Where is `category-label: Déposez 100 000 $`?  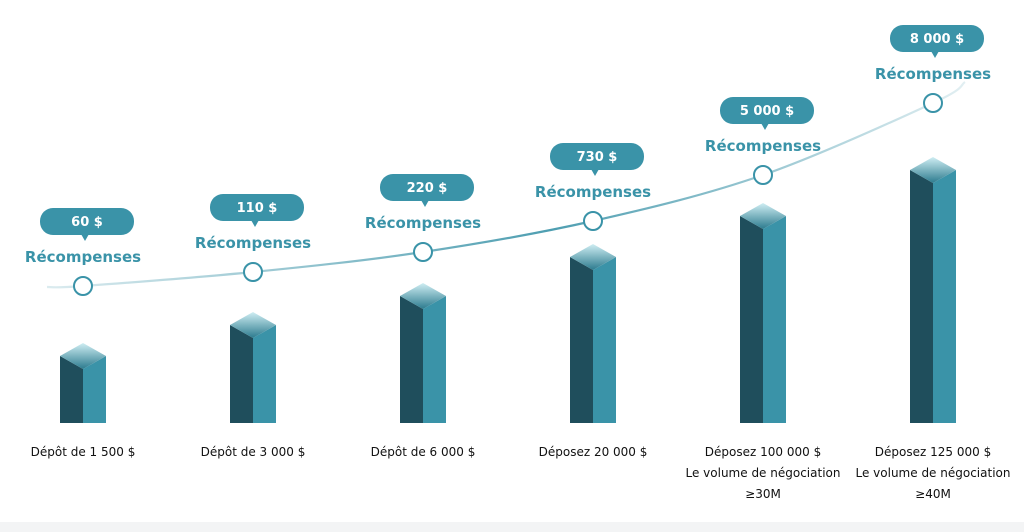
category-label: Déposez 100 000 $ is located at coordinates (763, 452).